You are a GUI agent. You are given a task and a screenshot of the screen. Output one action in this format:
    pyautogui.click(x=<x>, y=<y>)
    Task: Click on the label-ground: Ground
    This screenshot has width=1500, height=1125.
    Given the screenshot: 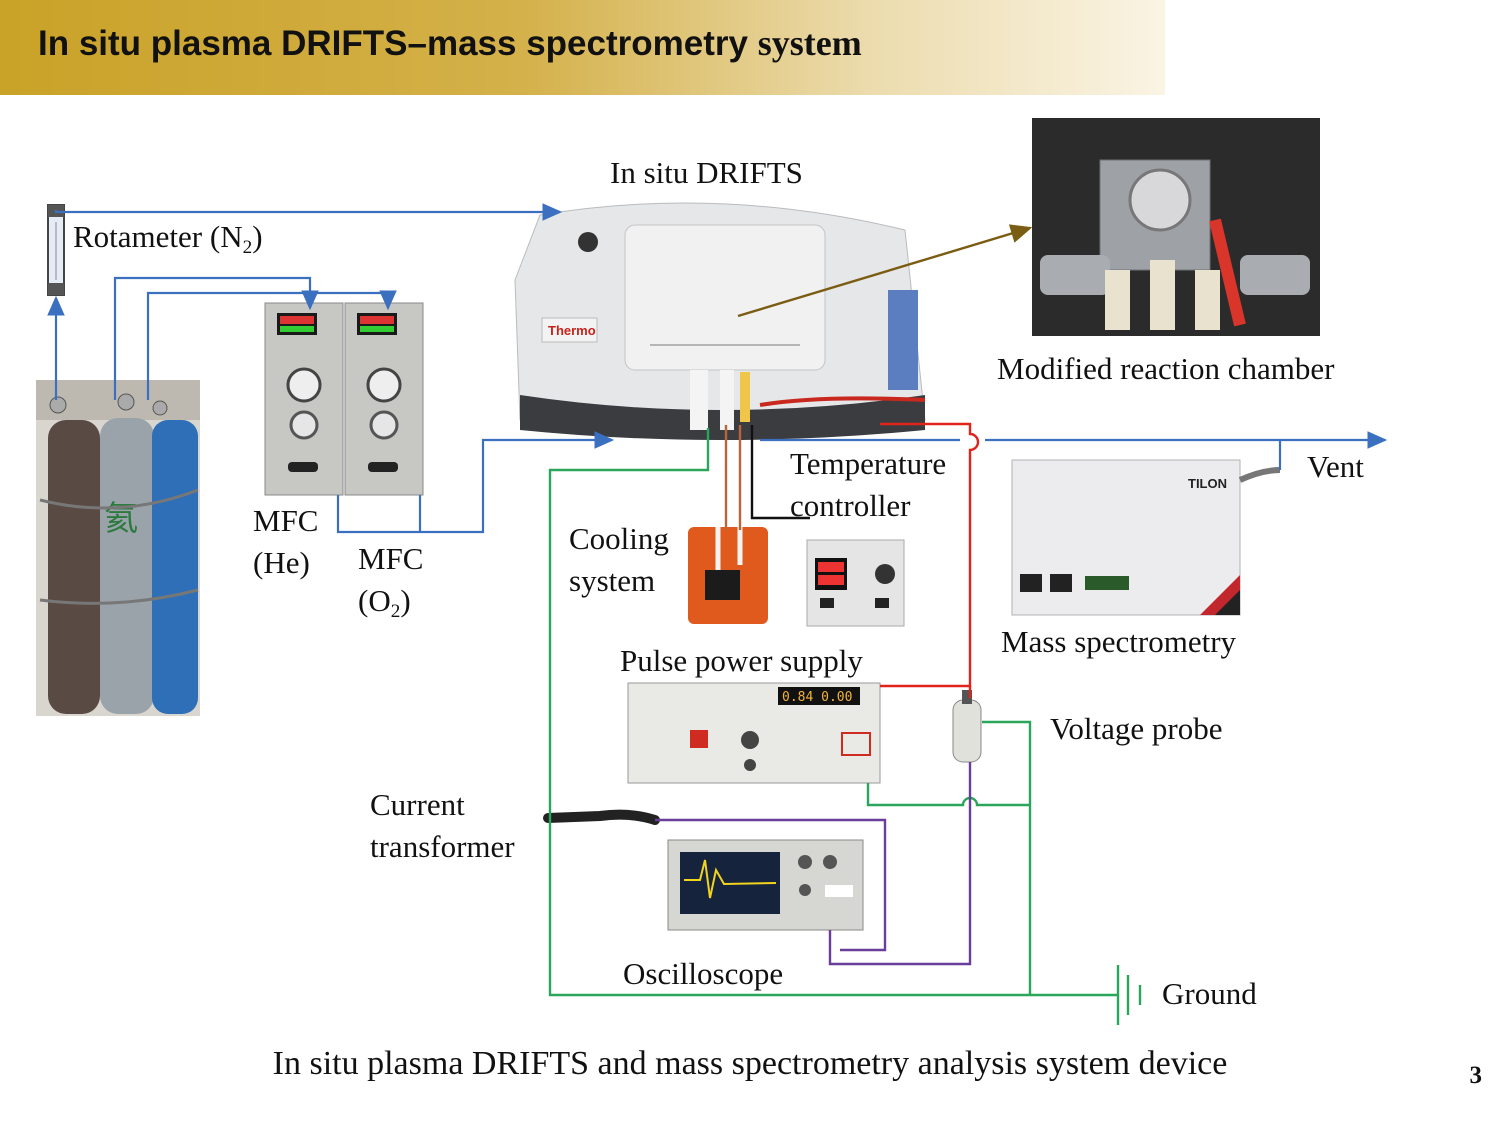 What is the action you would take?
    pyautogui.click(x=1209, y=993)
    